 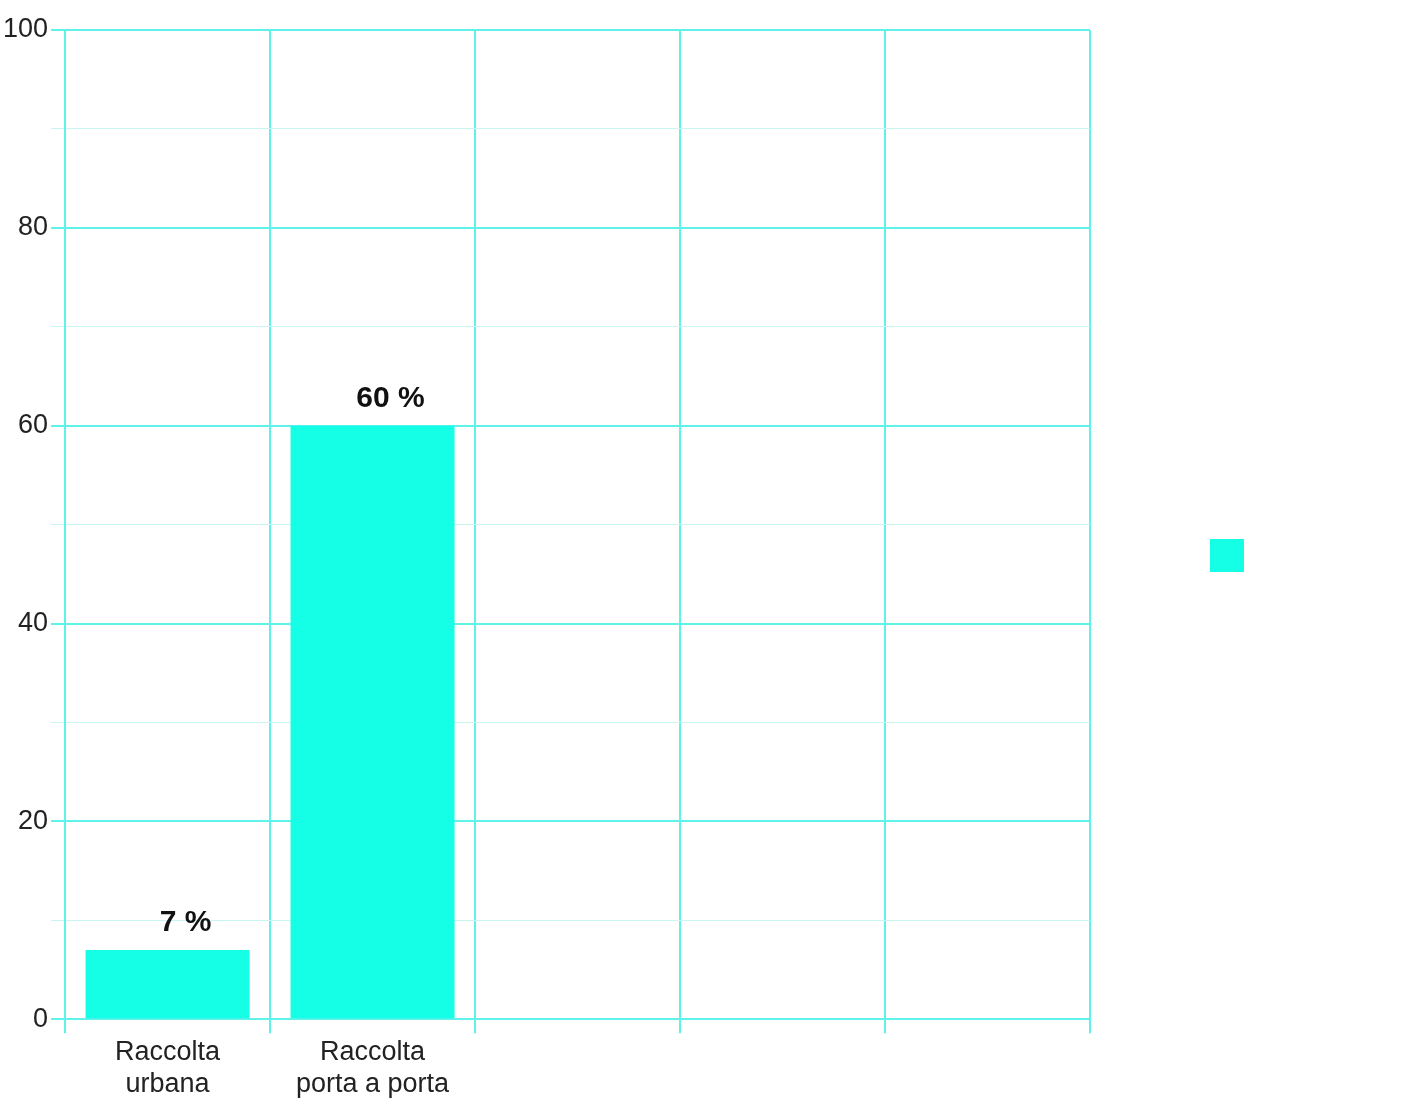 I want to click on y-tick-label: 20, so click(x=33, y=819).